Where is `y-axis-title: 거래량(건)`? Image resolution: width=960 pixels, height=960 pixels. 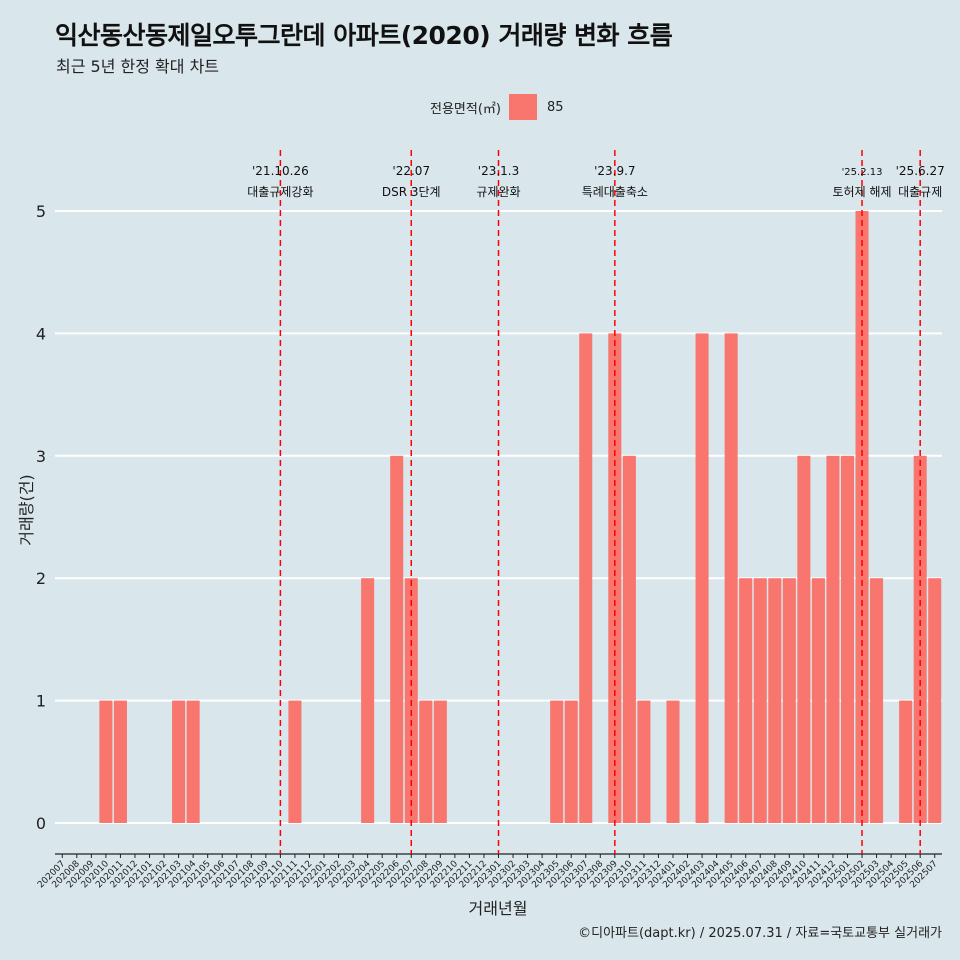
y-axis-title: 거래량(건) is located at coordinates (26, 509).